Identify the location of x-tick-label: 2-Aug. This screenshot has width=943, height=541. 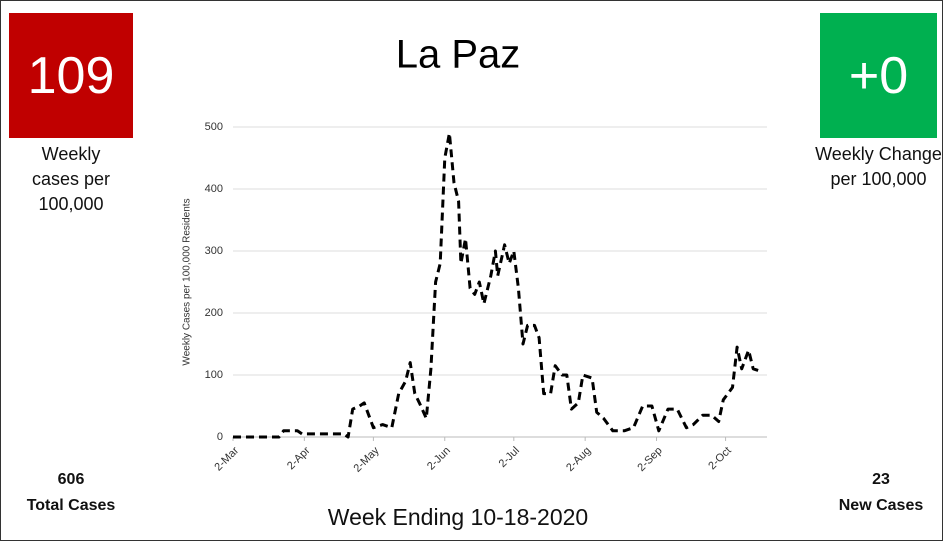
(578, 459).